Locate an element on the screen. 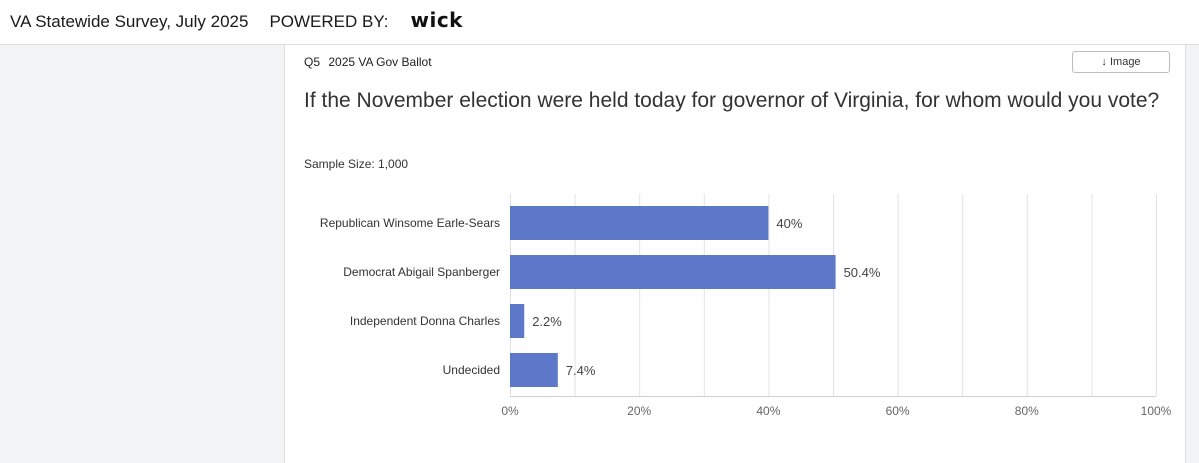  question-header: Q5 2025 VA Gov Ballot is located at coordinates (368, 62).